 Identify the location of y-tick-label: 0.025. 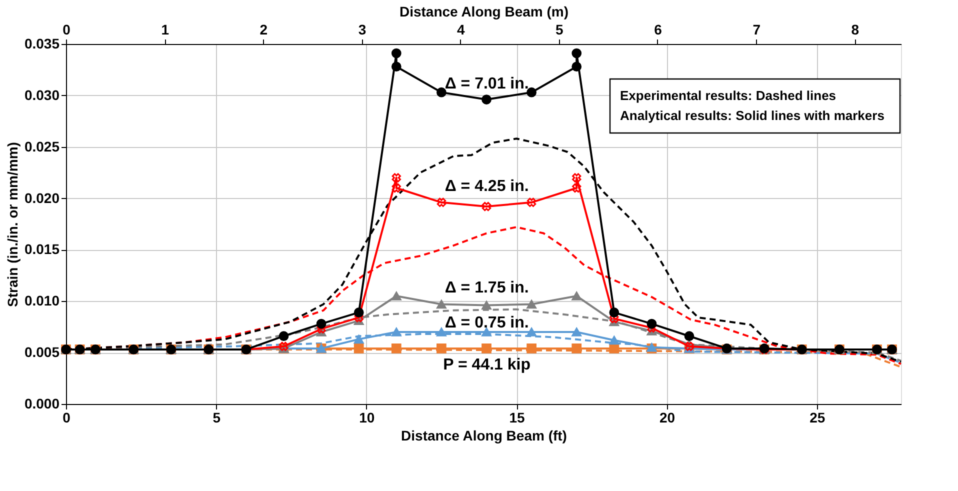
(42, 146).